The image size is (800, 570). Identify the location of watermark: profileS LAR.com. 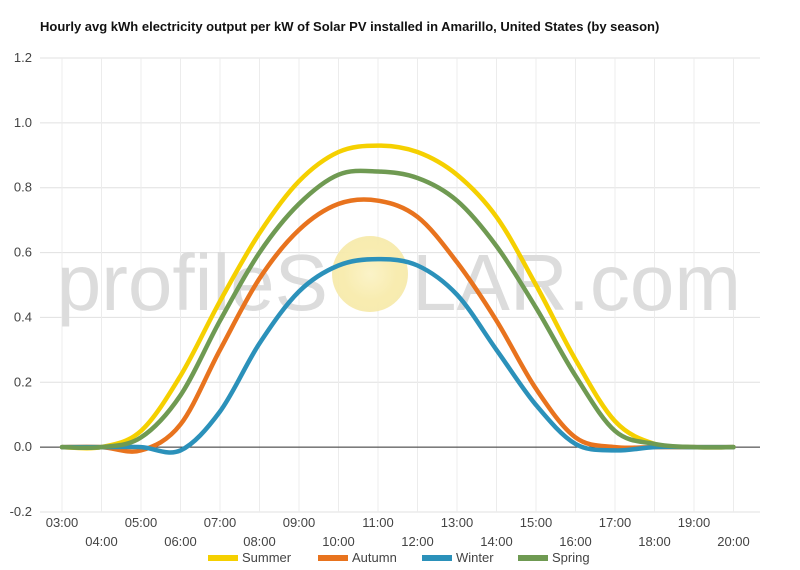
(399, 281).